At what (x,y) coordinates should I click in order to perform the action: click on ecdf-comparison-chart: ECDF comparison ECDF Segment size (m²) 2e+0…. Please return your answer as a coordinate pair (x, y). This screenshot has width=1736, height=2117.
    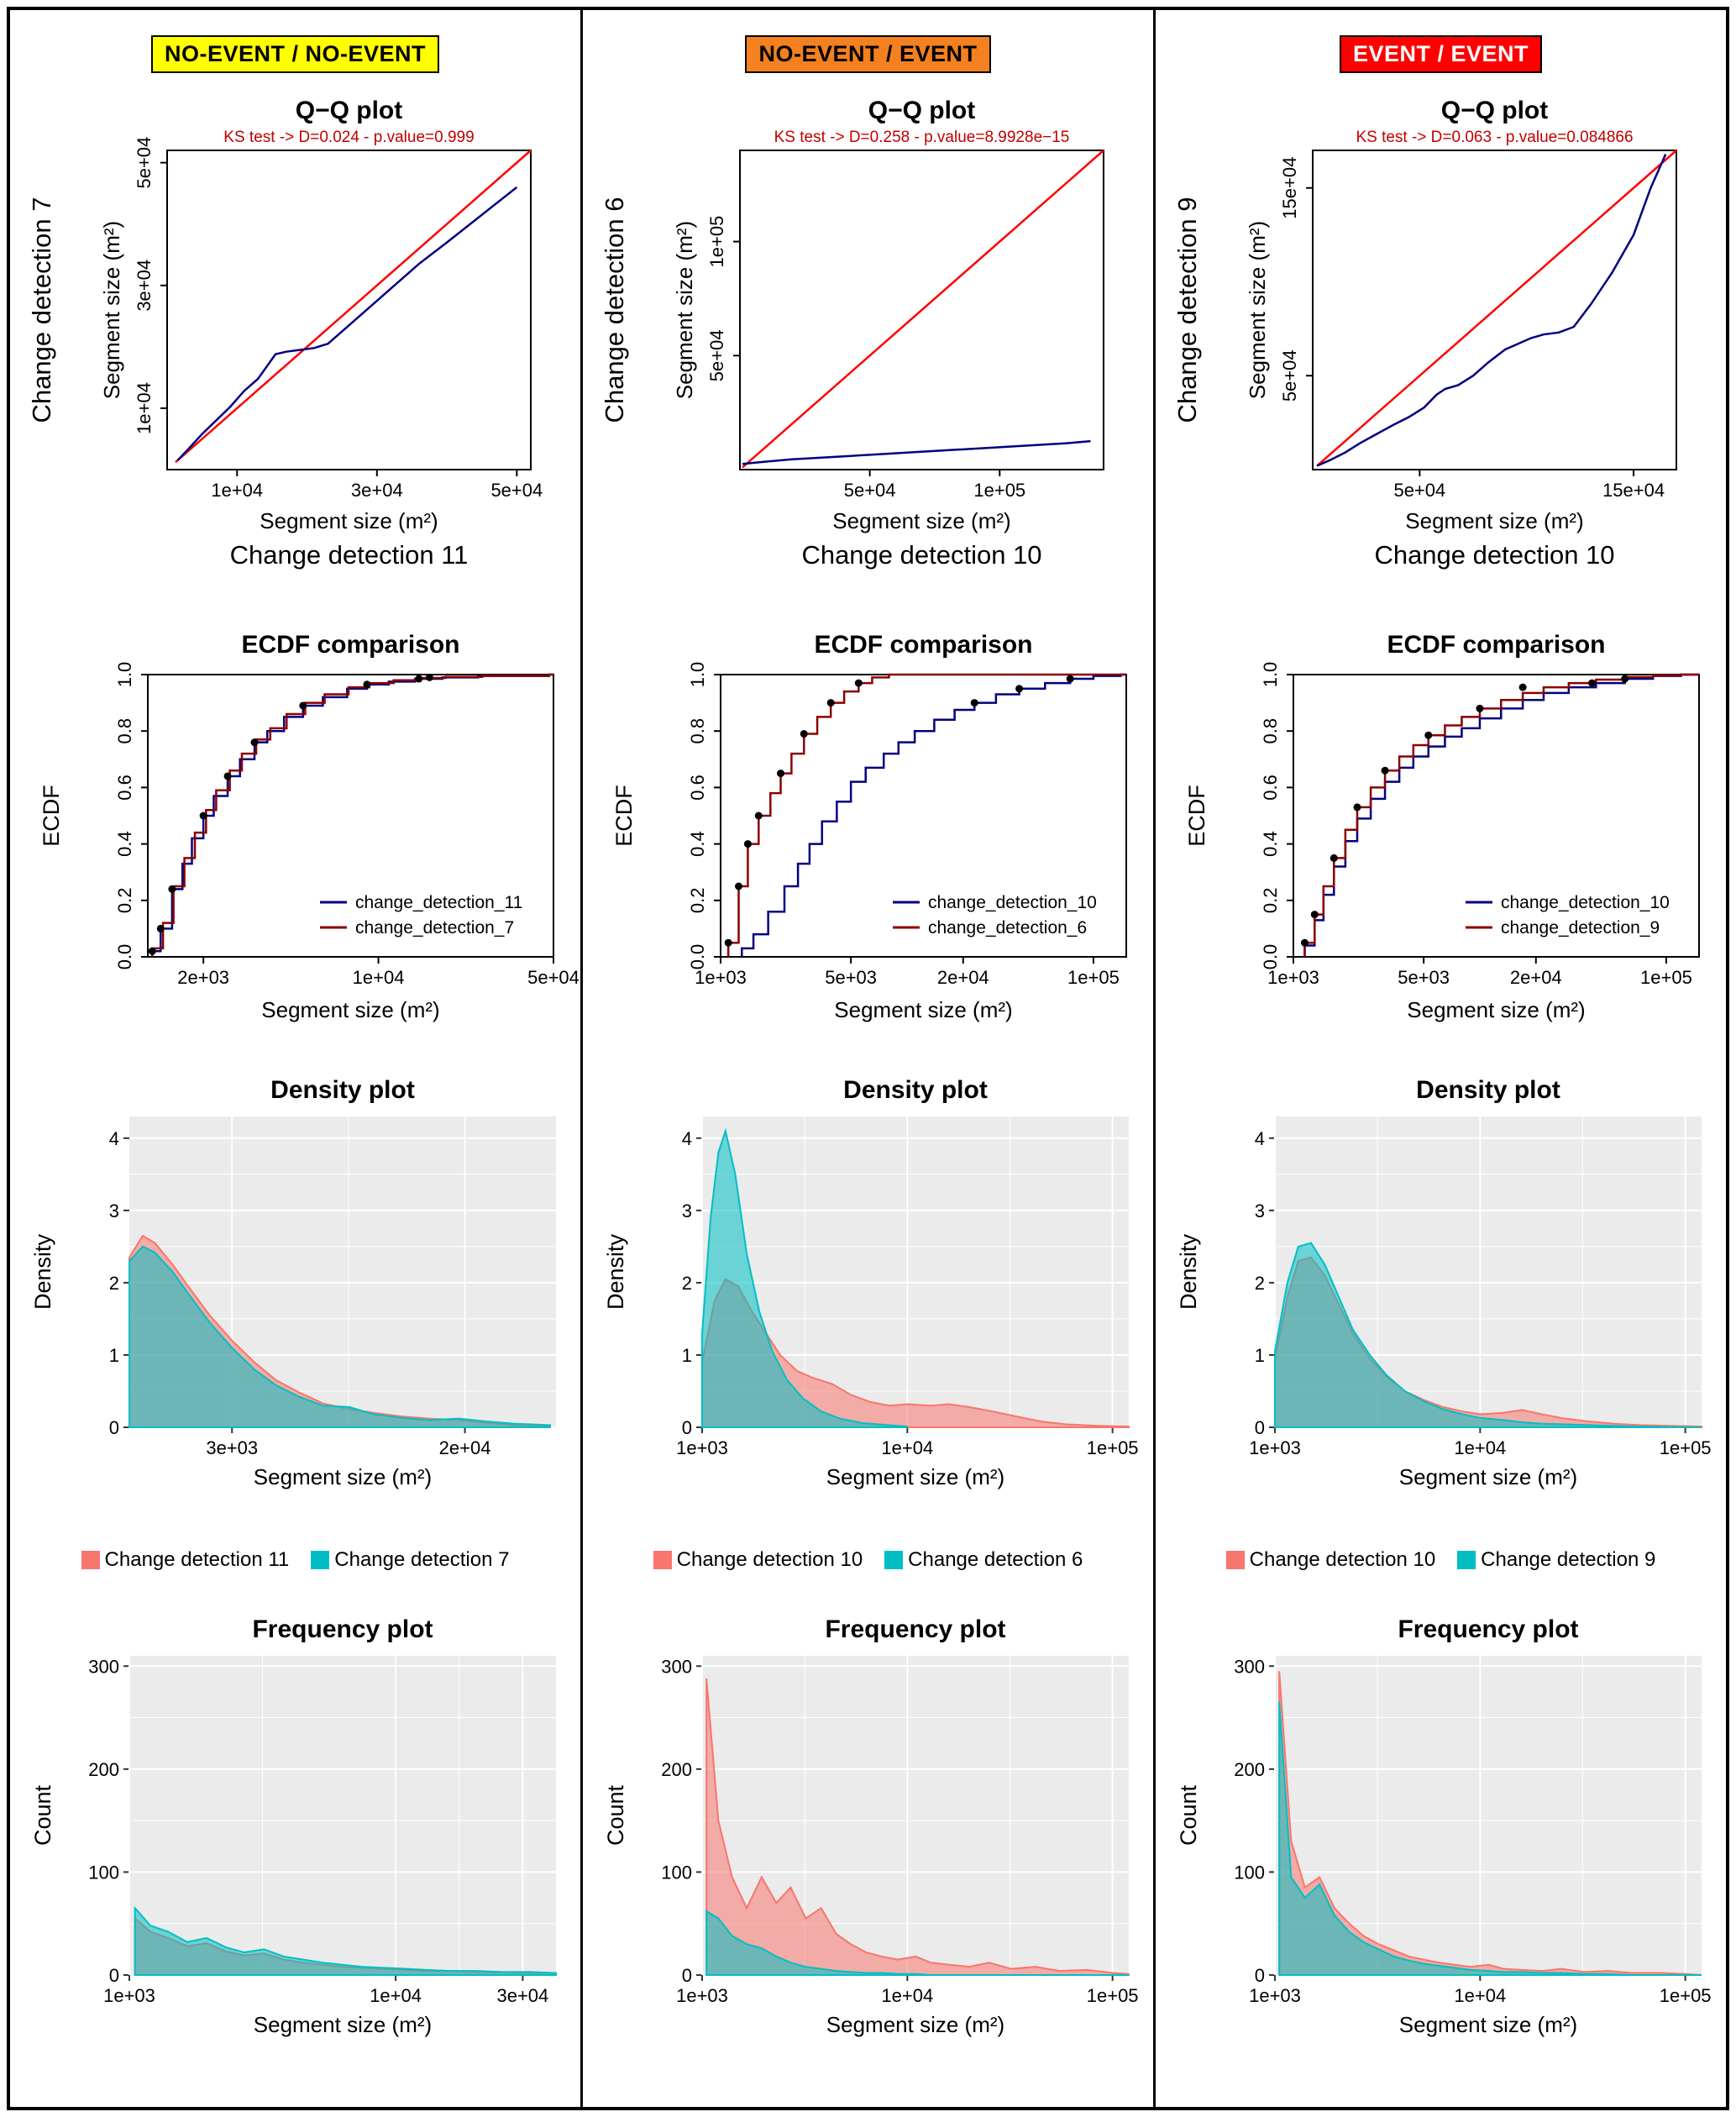
    Looking at the image, I should click on (309, 826).